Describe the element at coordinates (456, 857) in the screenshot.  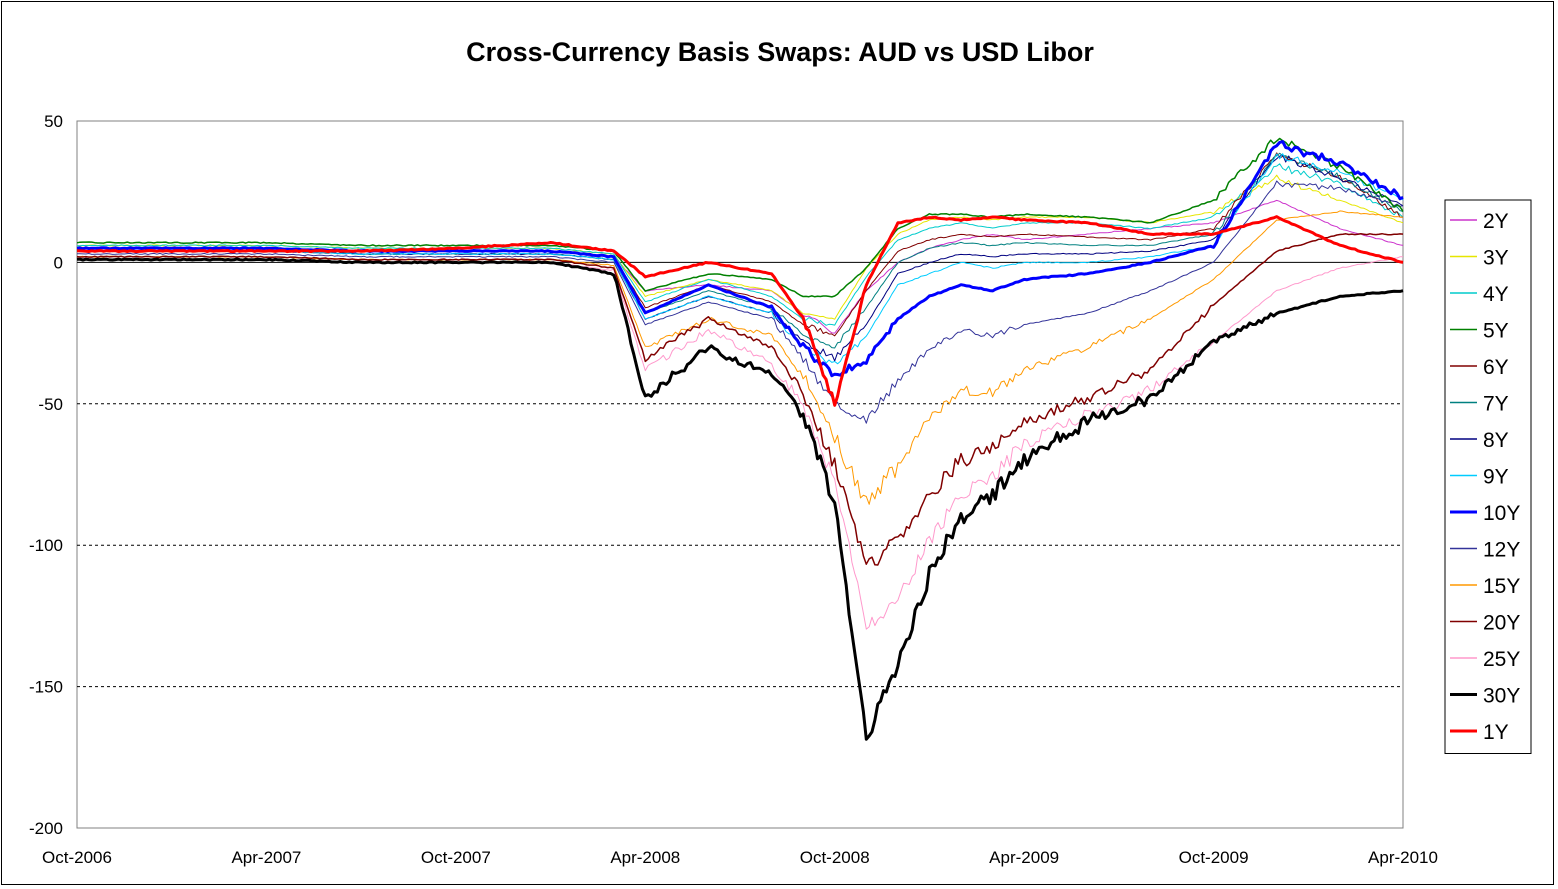
I see `x-tick-label: Oct-2007` at that location.